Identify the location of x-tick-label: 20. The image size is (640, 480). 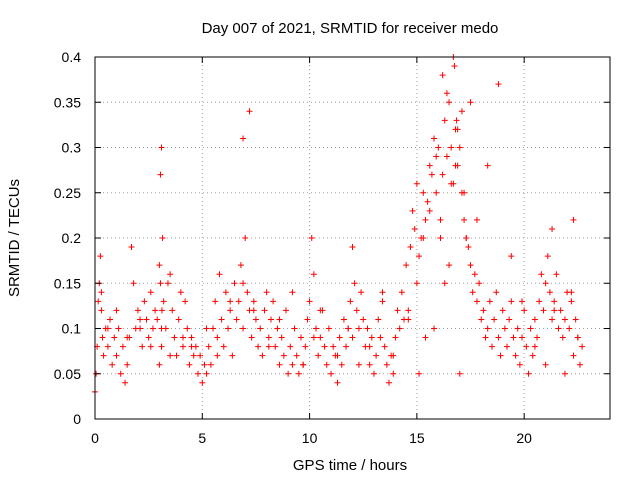
(524, 438).